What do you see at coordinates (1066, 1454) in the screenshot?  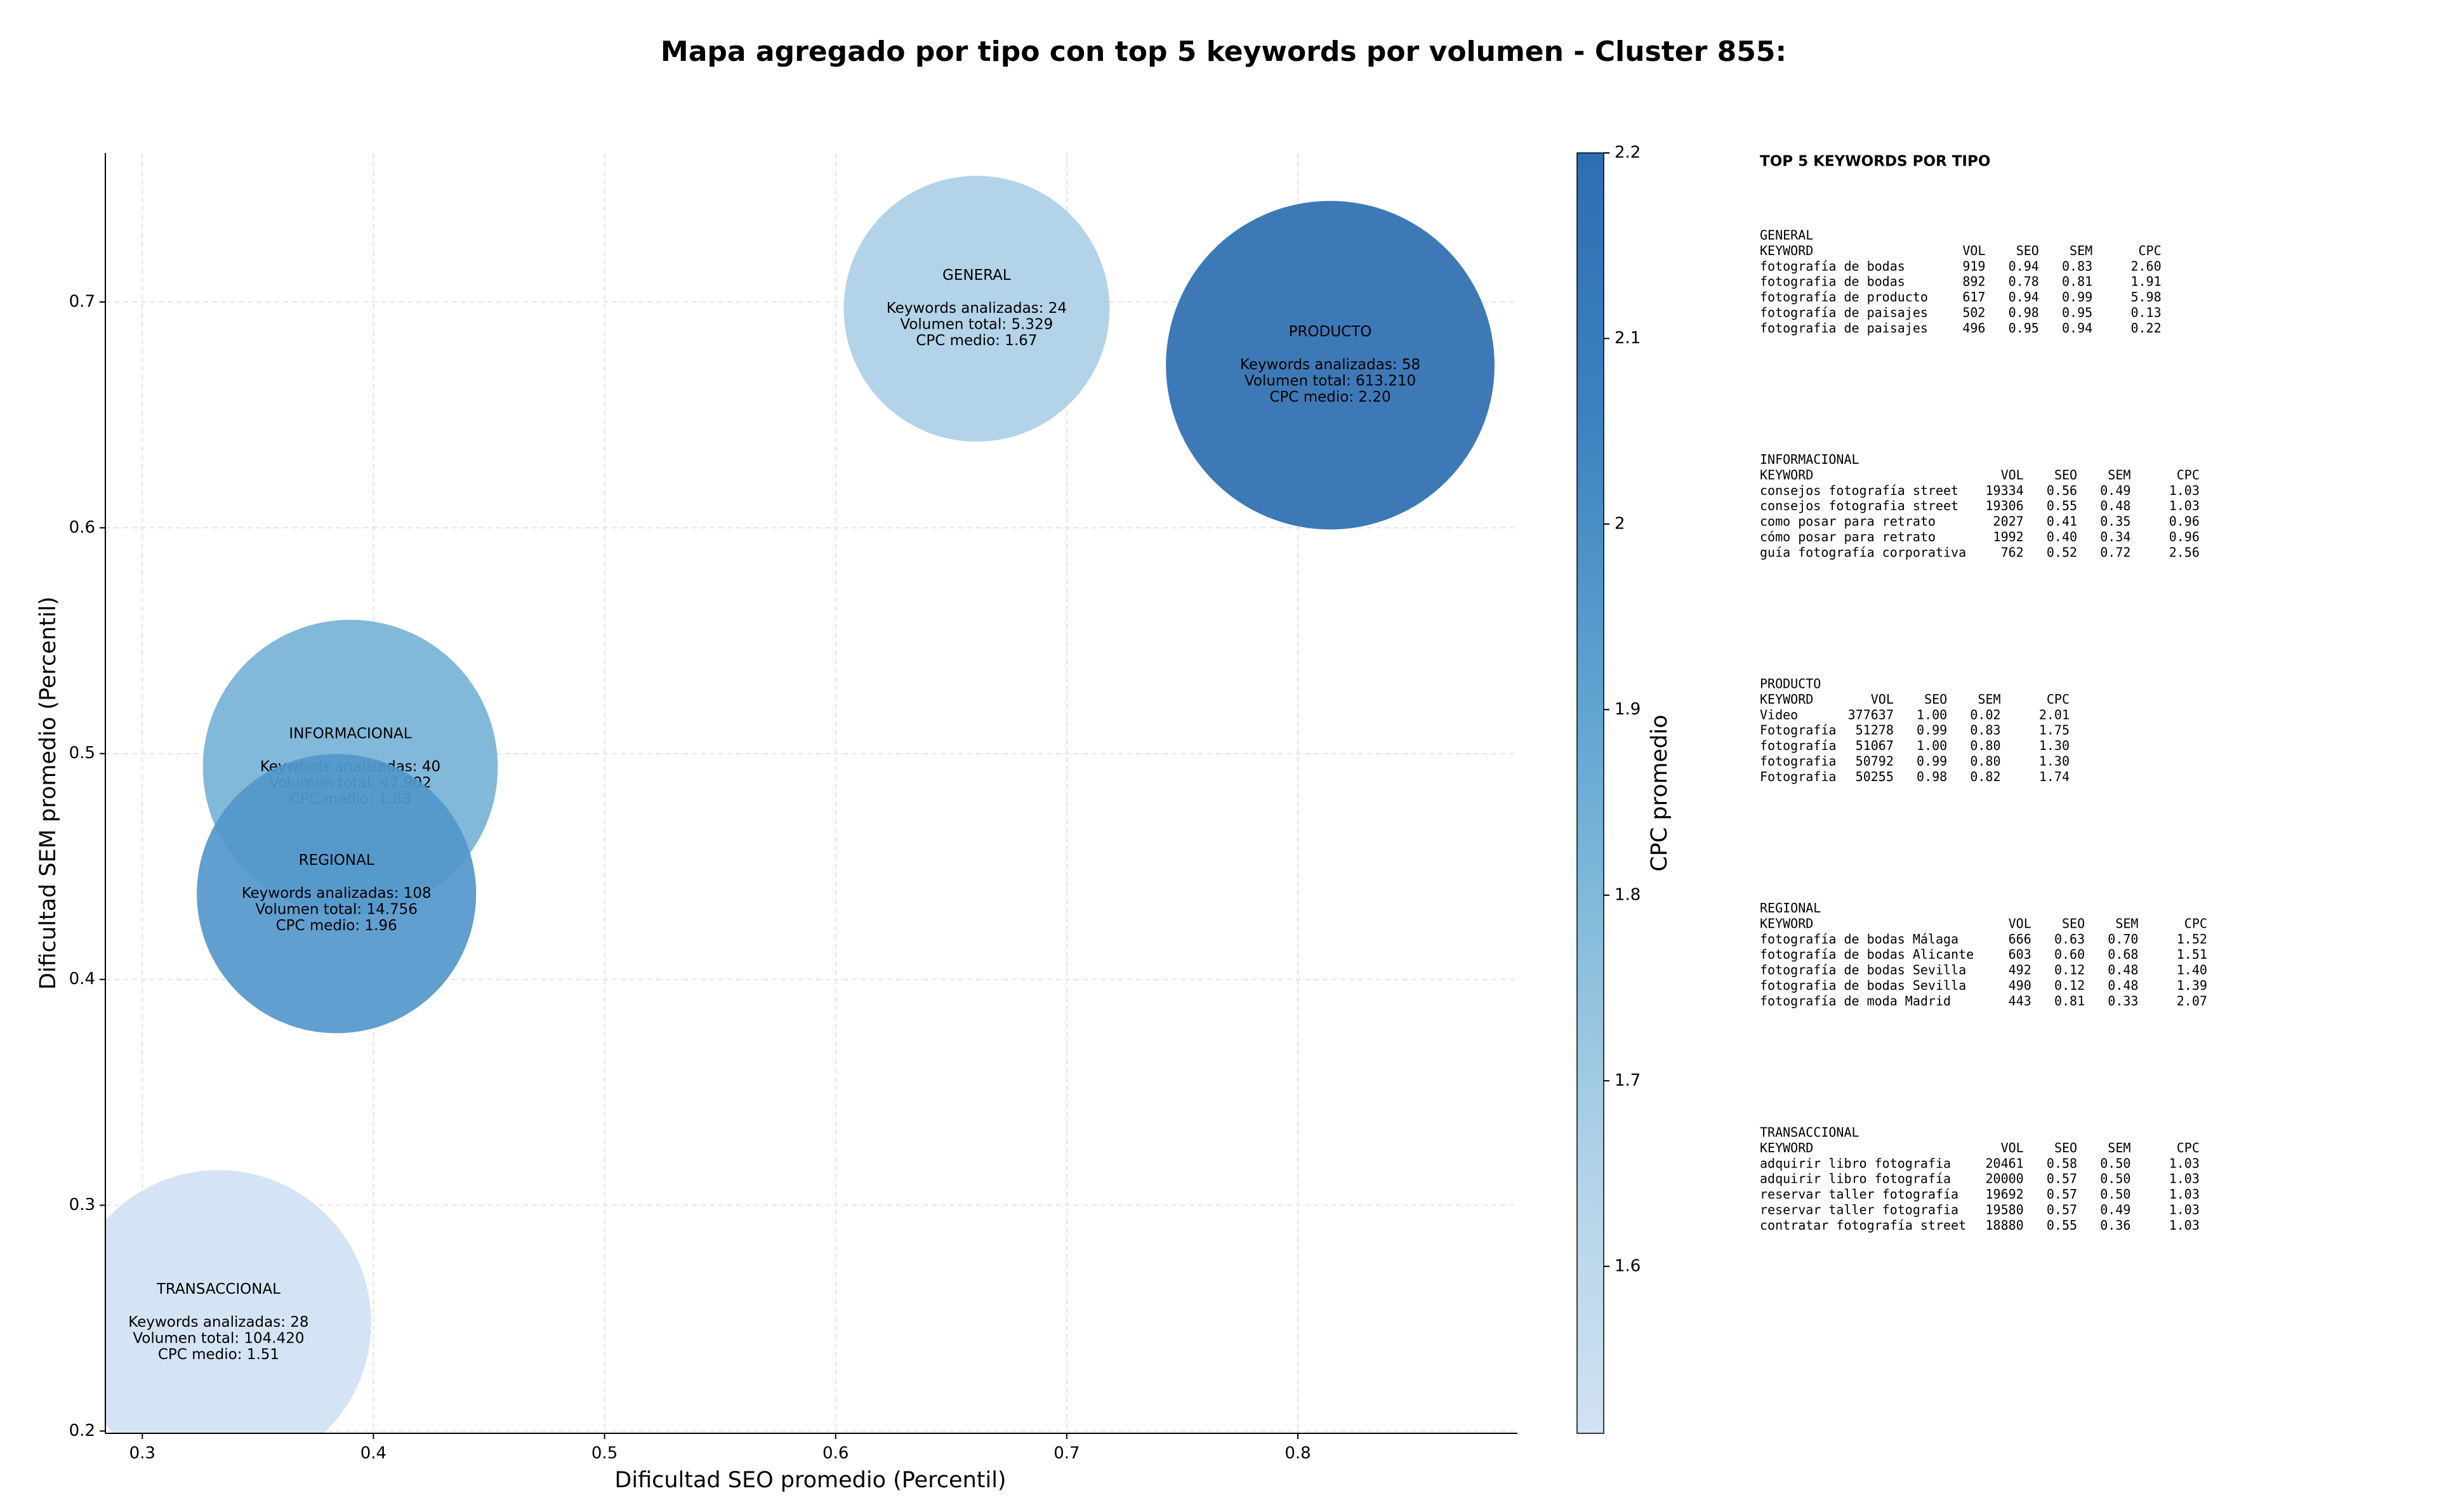 I see `x-tick-label: 0.7` at bounding box center [1066, 1454].